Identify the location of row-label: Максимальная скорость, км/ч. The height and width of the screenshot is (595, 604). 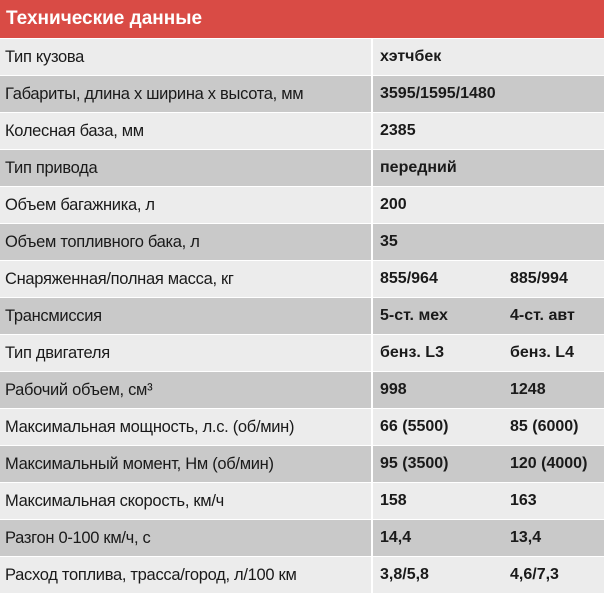
(186, 501).